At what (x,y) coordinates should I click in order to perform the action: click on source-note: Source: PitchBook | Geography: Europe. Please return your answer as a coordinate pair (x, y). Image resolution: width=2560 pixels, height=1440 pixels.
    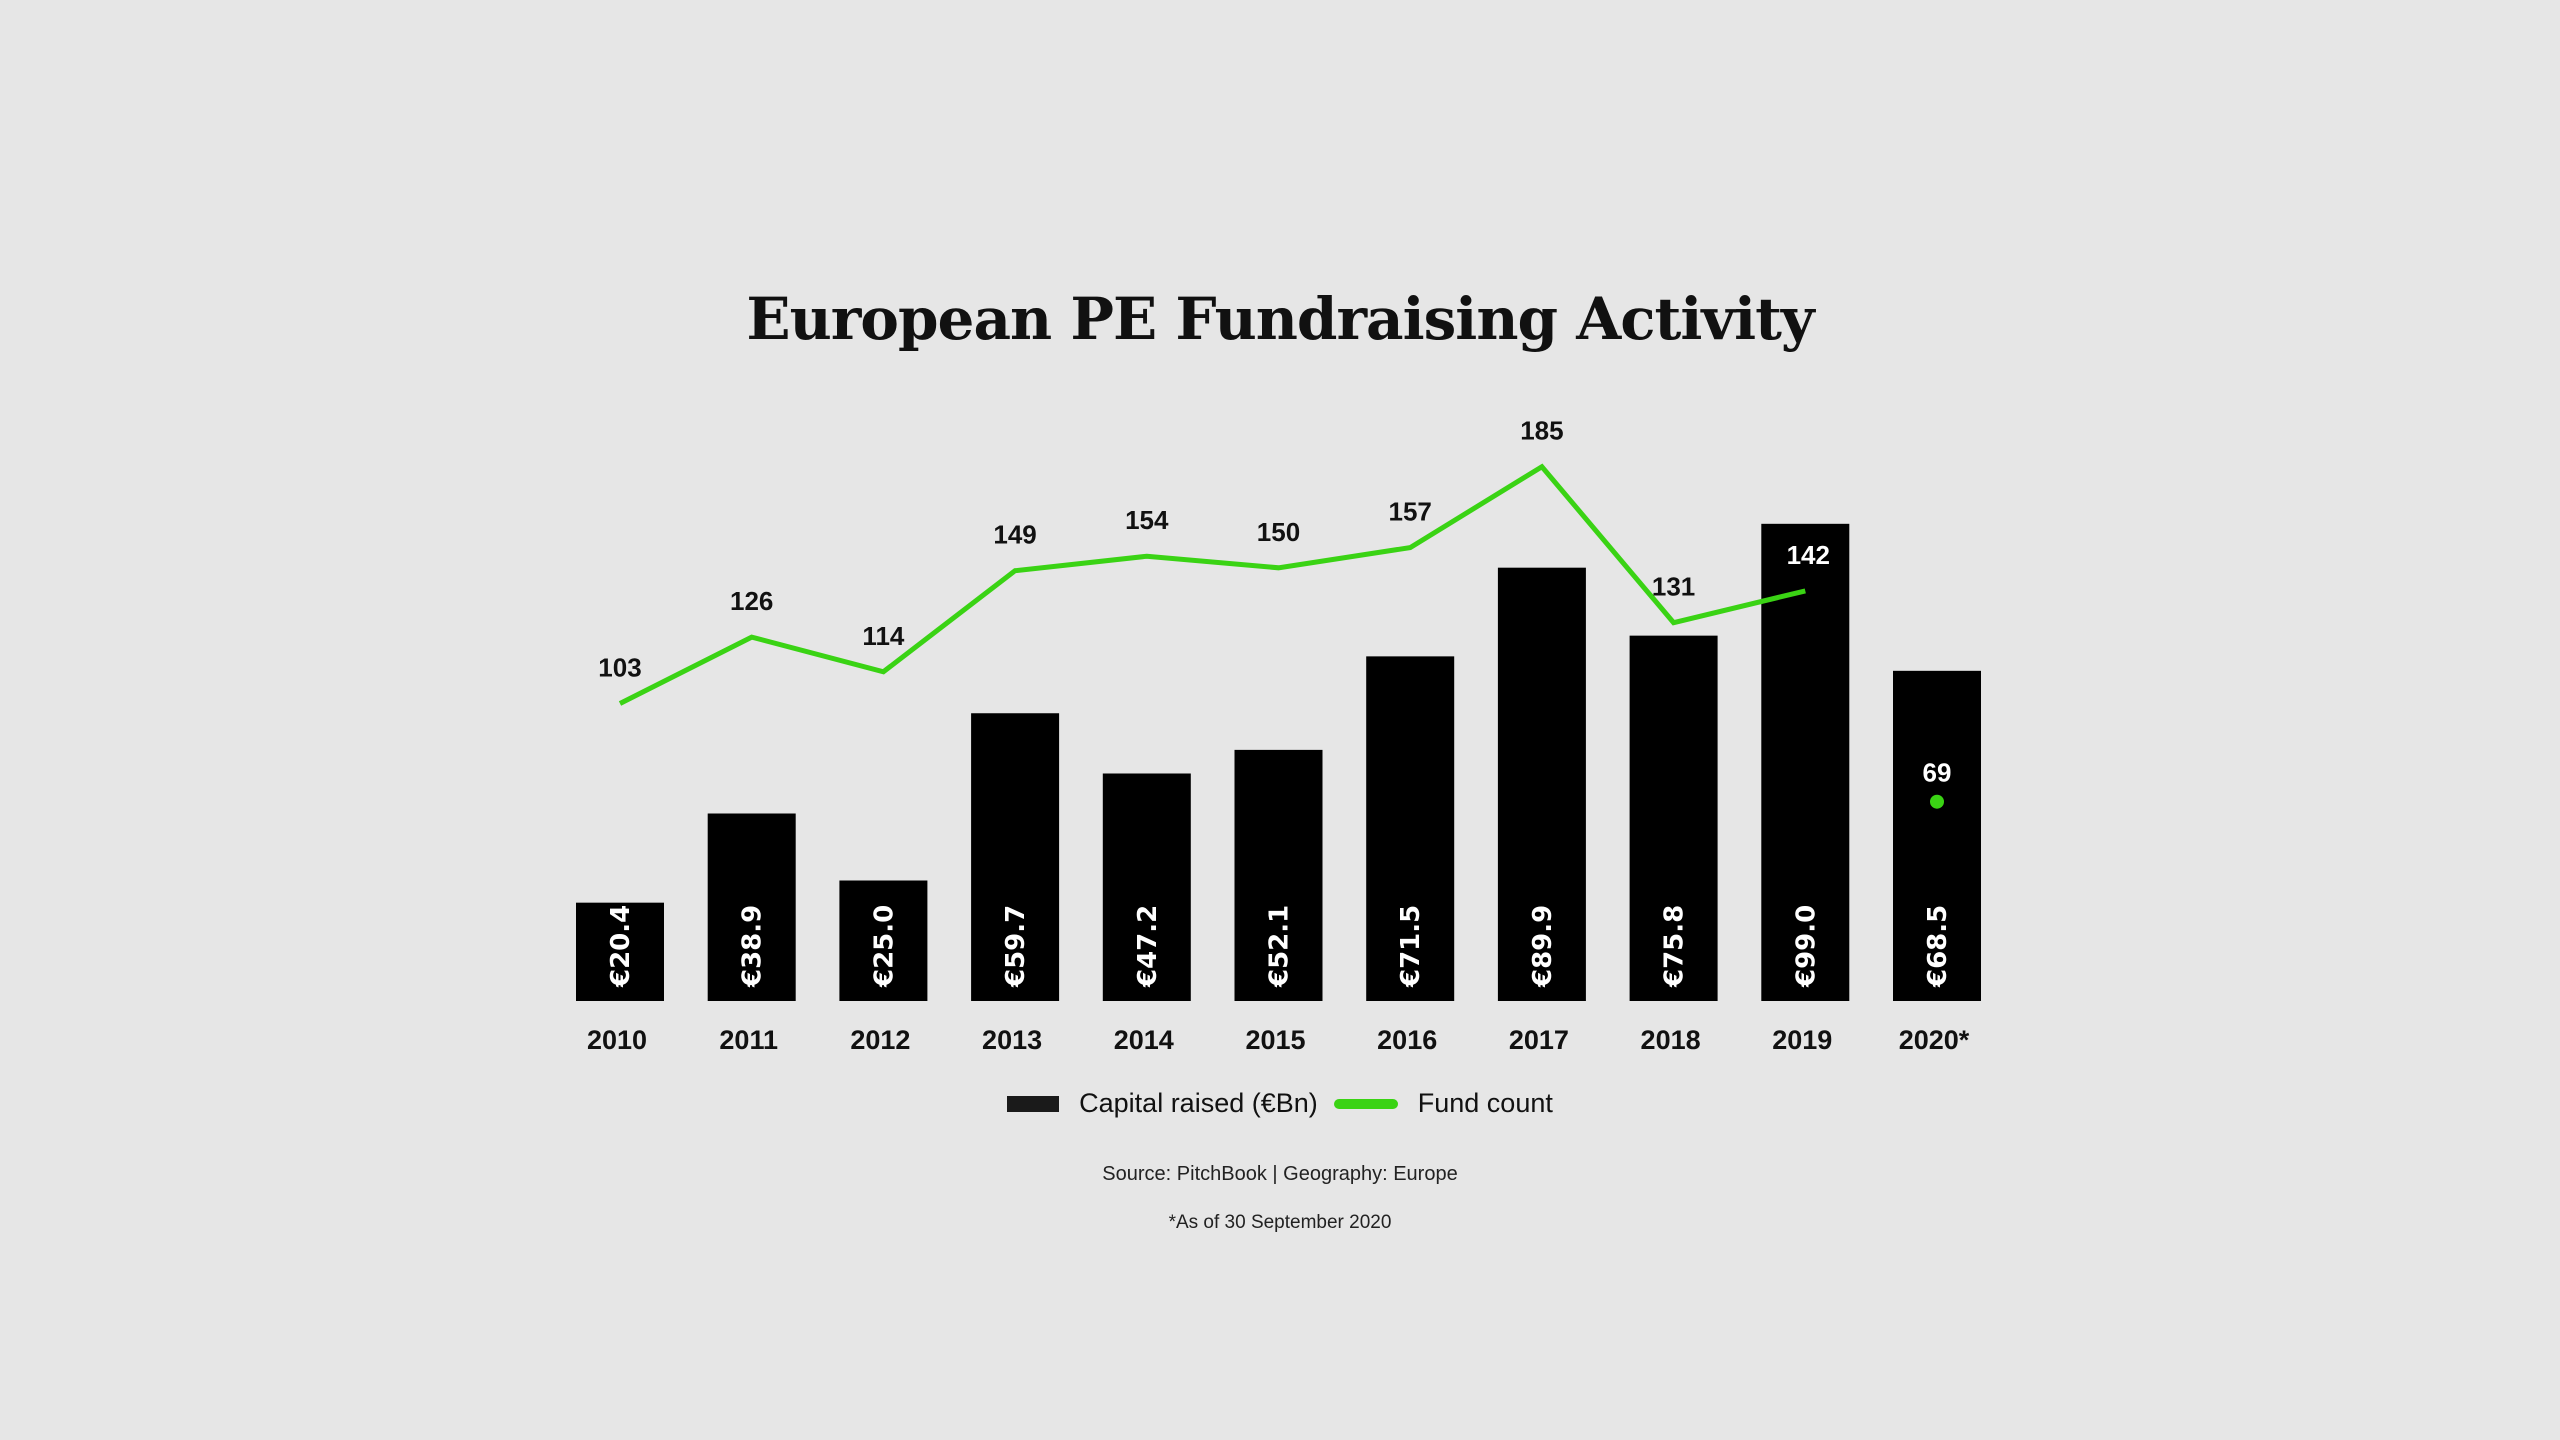
    Looking at the image, I should click on (1280, 1174).